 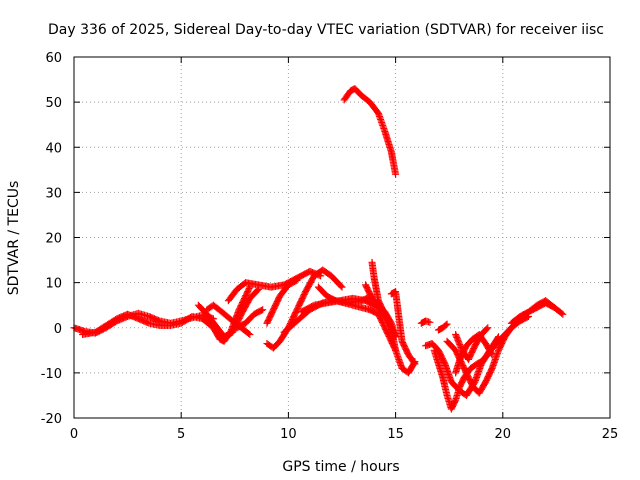 What do you see at coordinates (74, 434) in the screenshot?
I see `x-tick-label: 0` at bounding box center [74, 434].